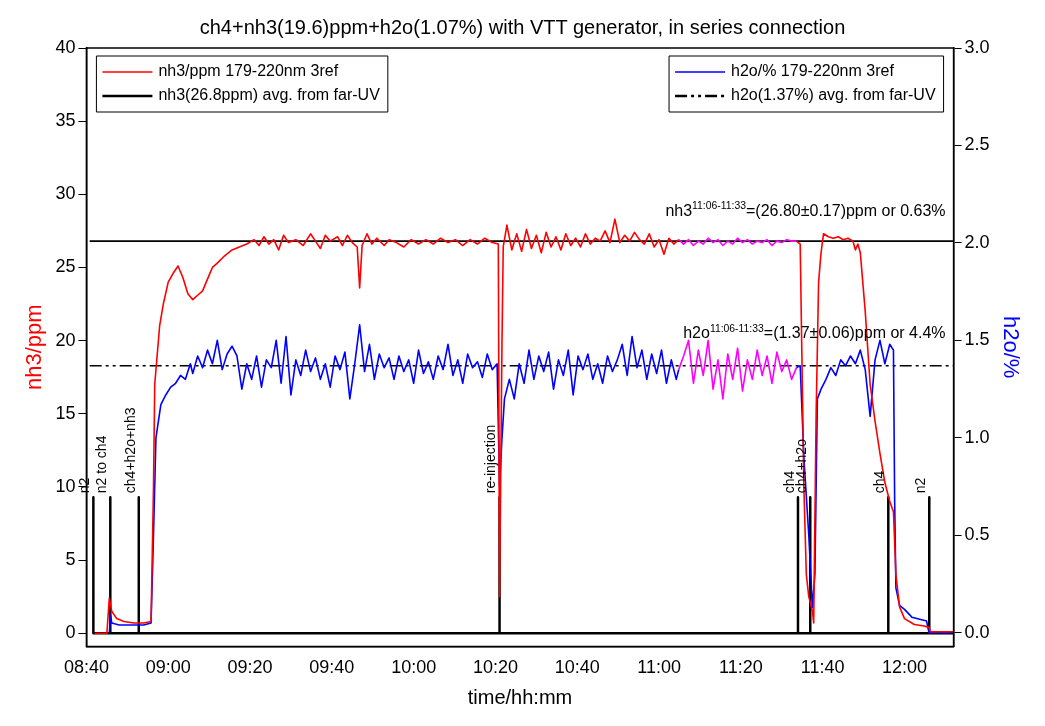  What do you see at coordinates (977, 46) in the screenshot?
I see `y2-tick-label: 3.0` at bounding box center [977, 46].